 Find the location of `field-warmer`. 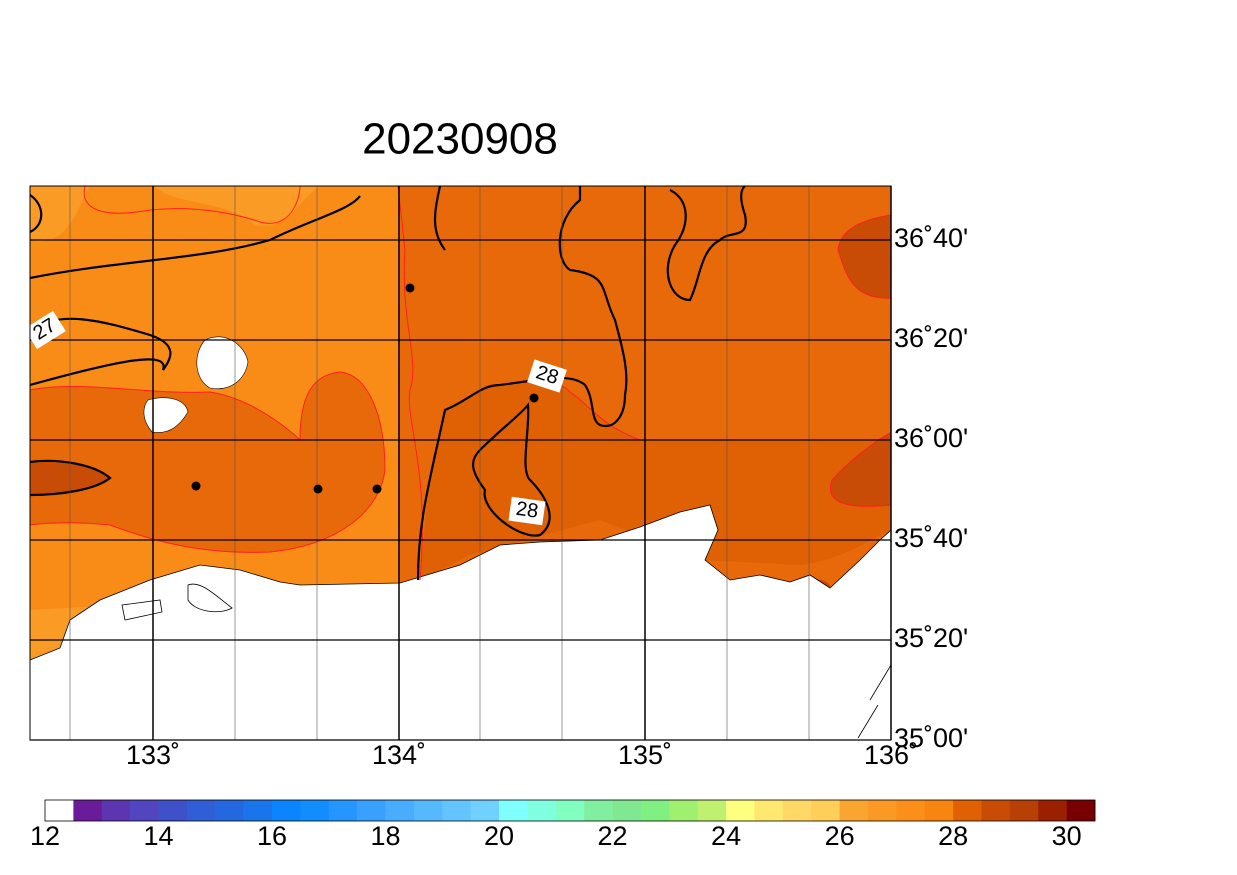

field-warmer is located at coordinates (655, 480).